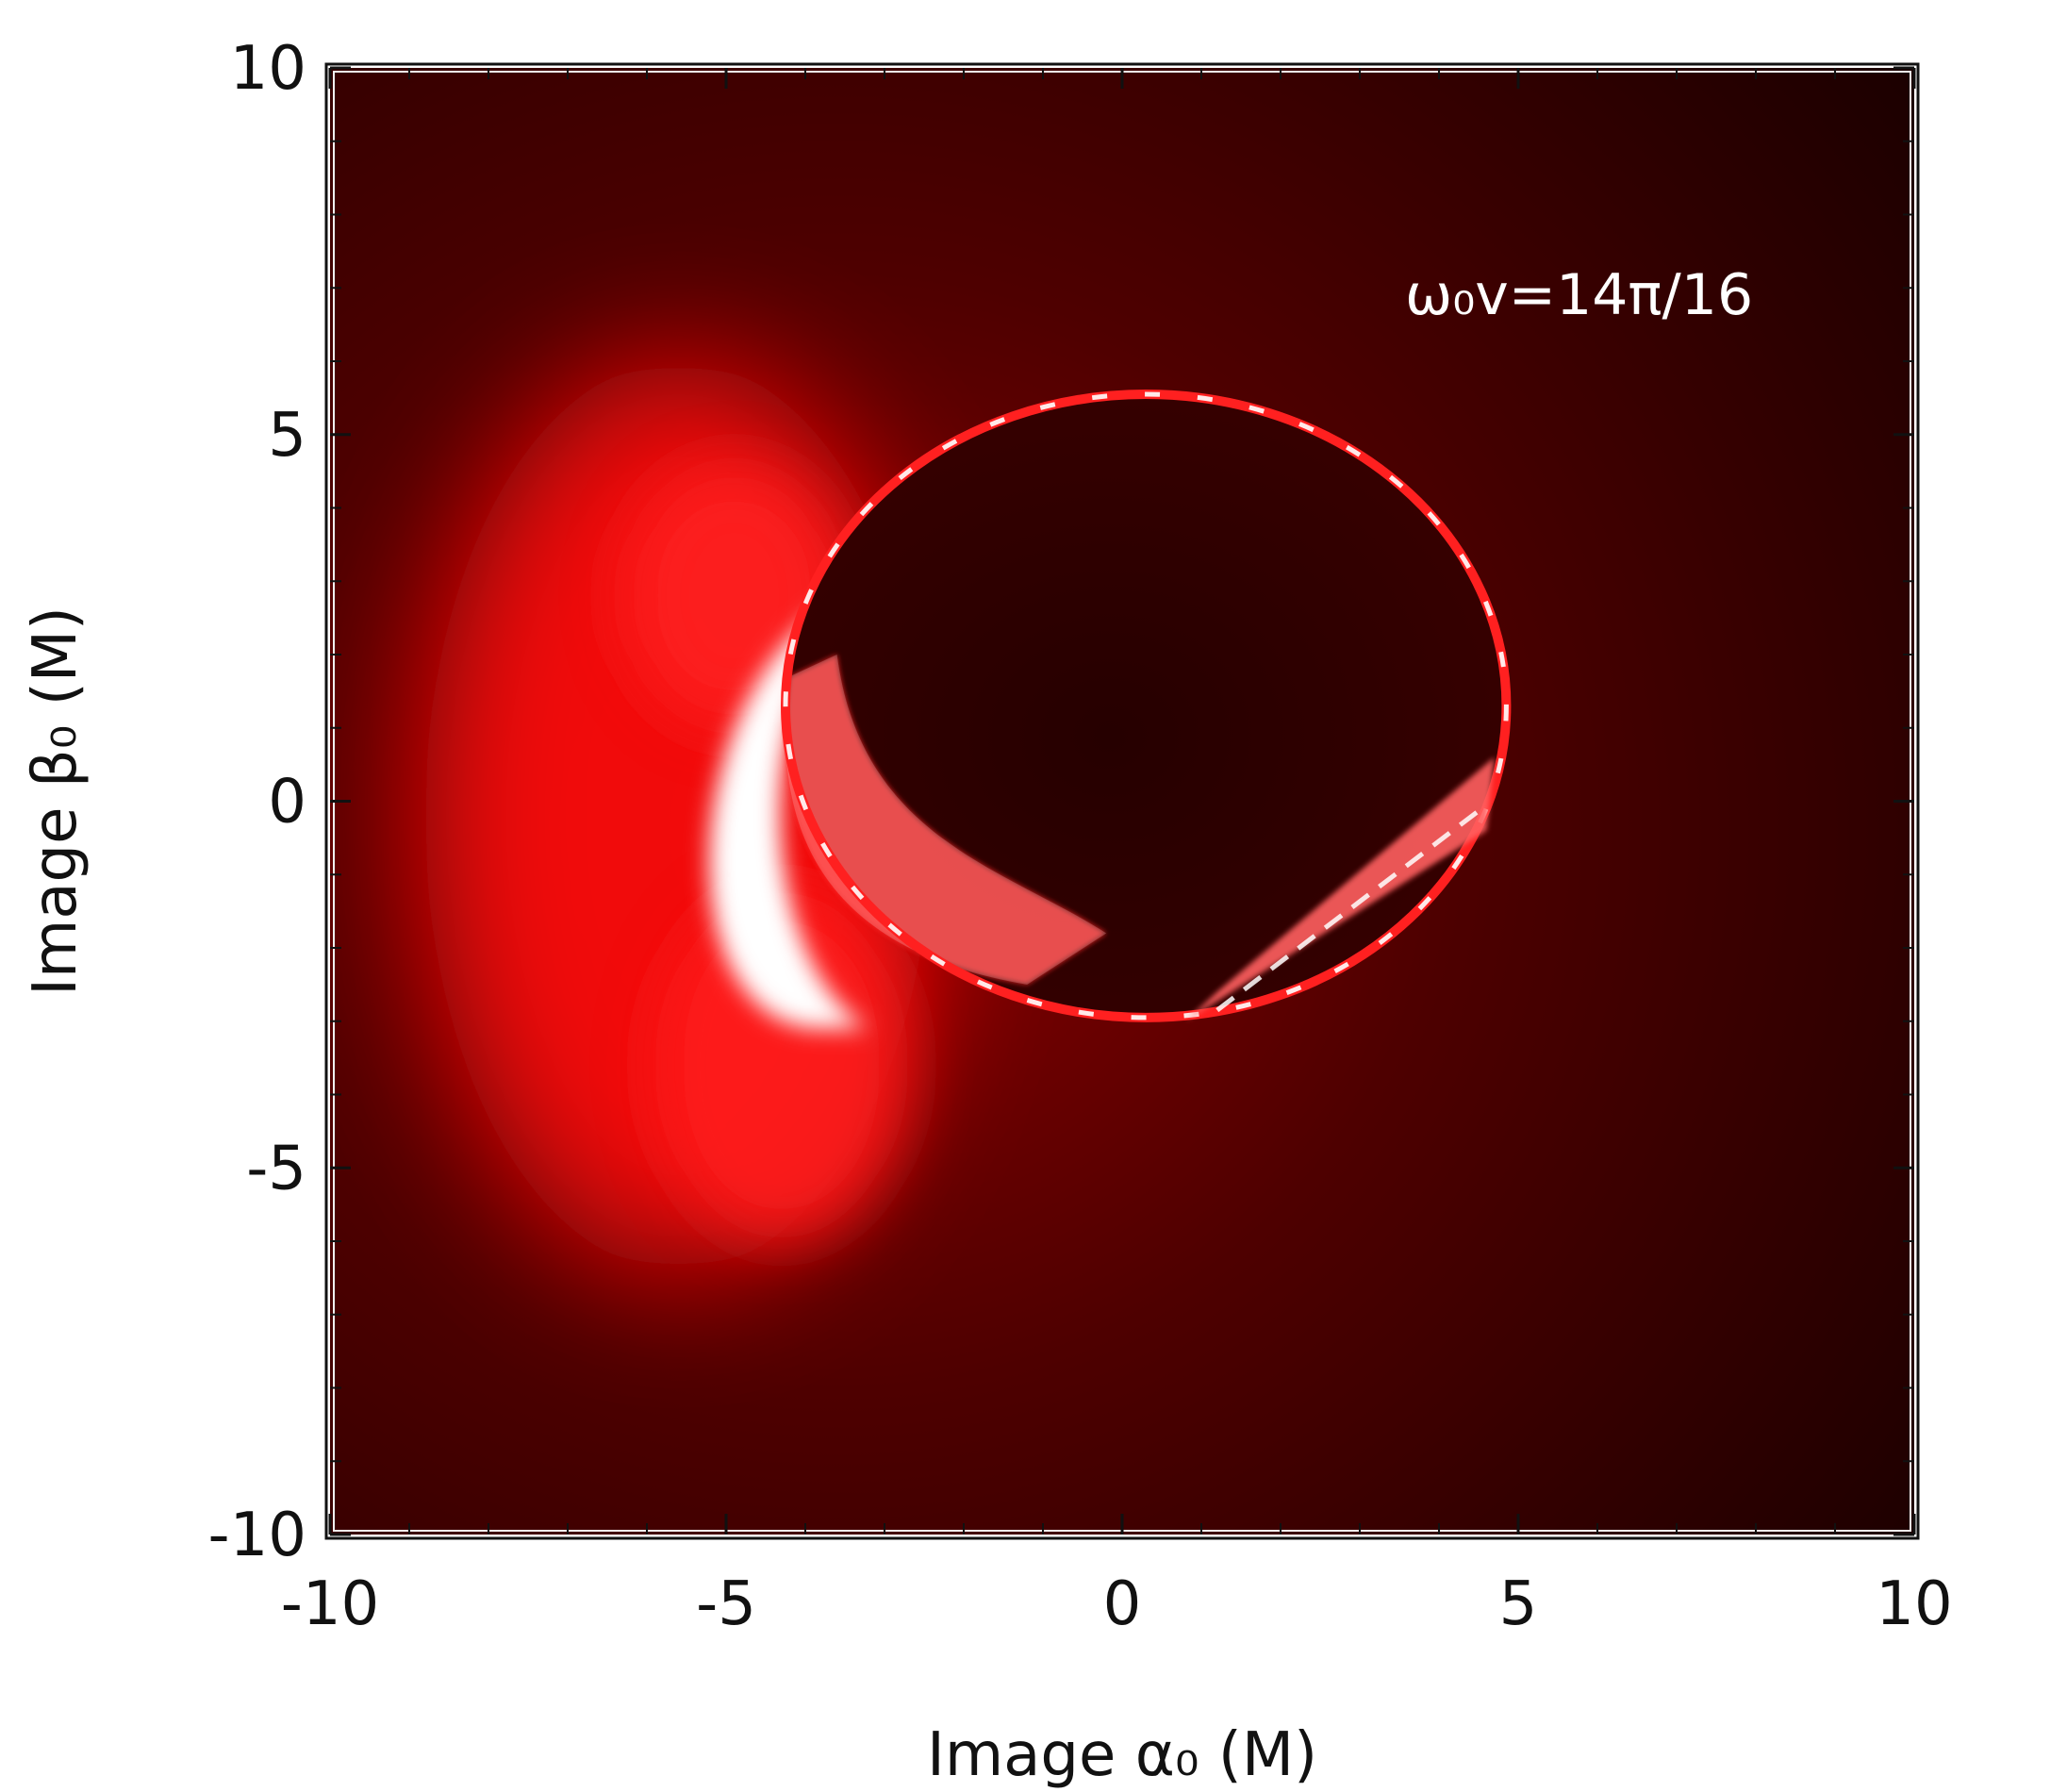 The height and width of the screenshot is (1792, 2067). I want to click on x-tick-label: 0, so click(1122, 1604).